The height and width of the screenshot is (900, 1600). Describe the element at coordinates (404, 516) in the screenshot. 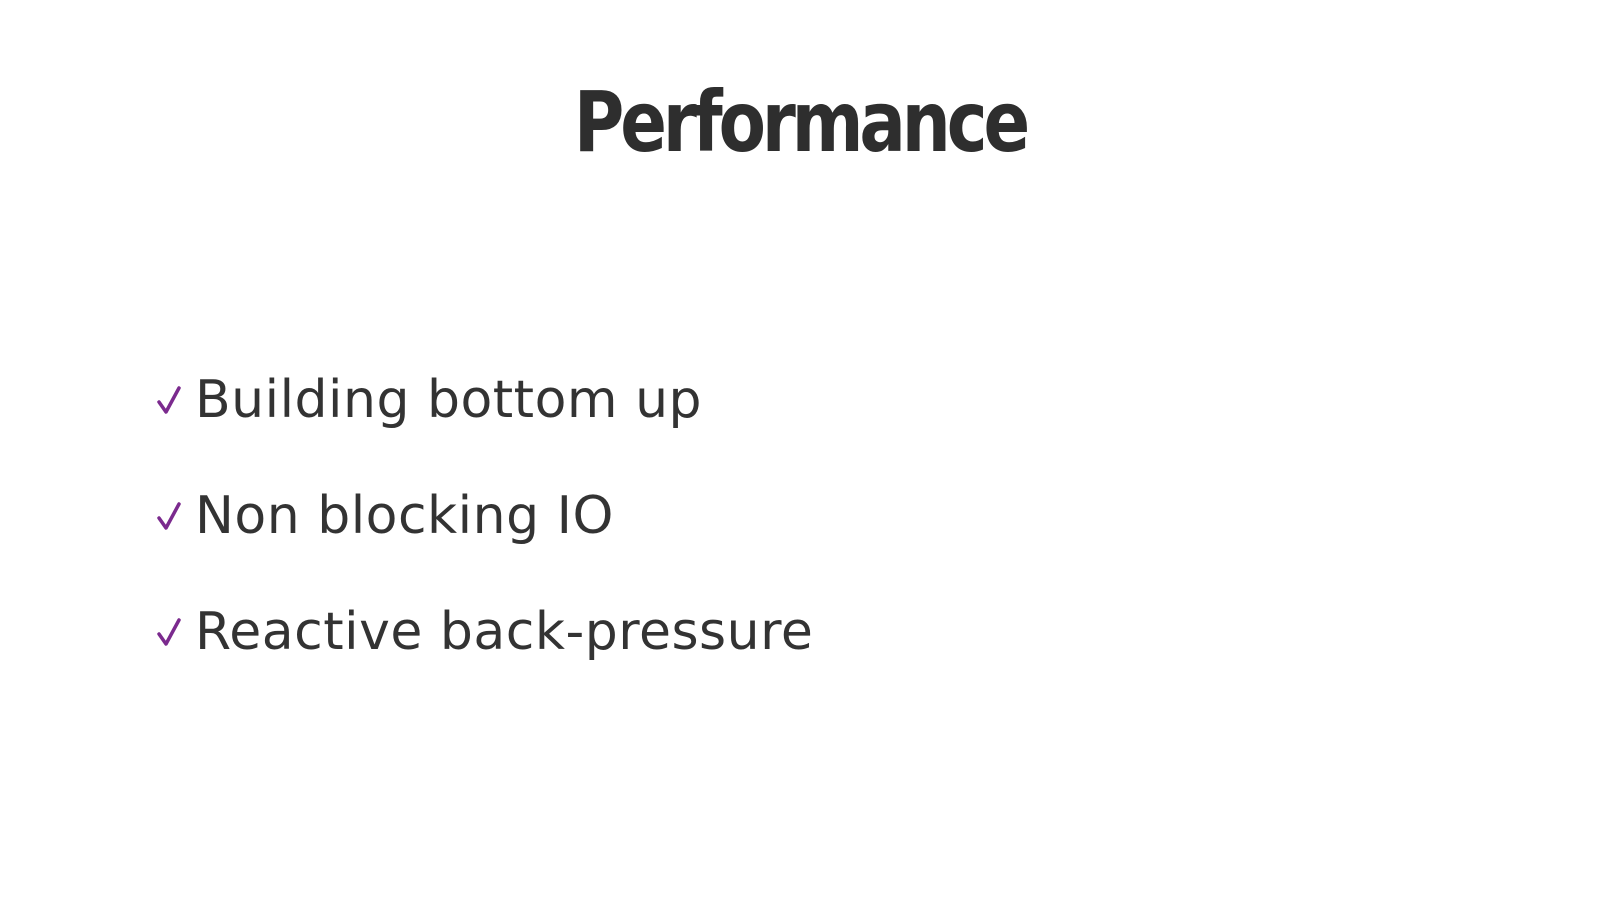

I see `bullet-text: Non blocking IO` at that location.